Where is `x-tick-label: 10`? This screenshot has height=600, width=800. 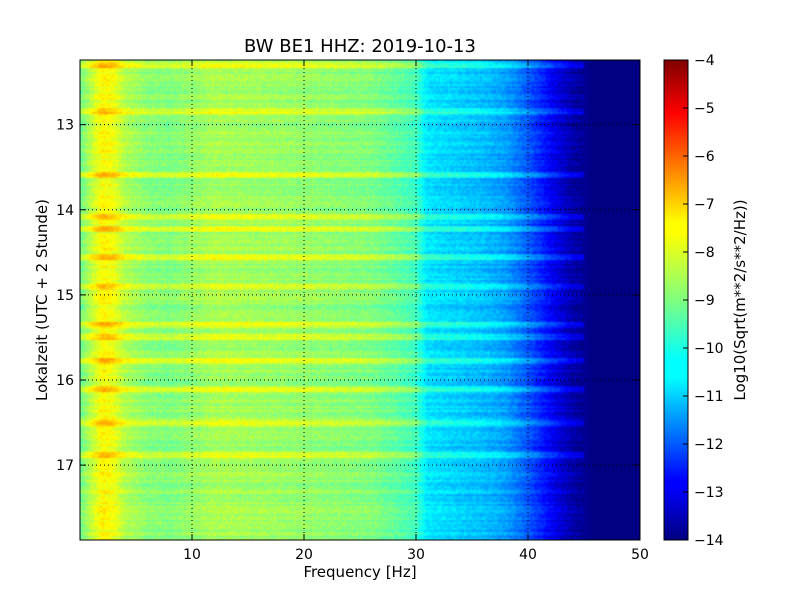 x-tick-label: 10 is located at coordinates (192, 555).